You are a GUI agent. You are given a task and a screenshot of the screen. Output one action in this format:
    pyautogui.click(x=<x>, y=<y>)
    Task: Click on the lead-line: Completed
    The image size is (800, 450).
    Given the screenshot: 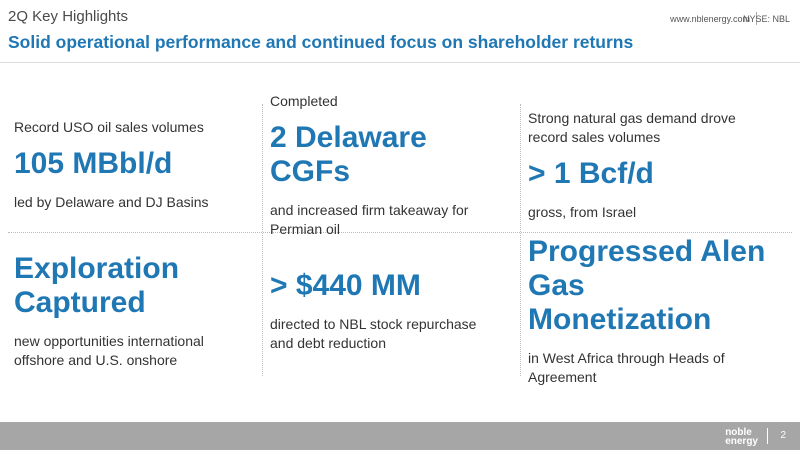 What is the action you would take?
    pyautogui.click(x=304, y=100)
    